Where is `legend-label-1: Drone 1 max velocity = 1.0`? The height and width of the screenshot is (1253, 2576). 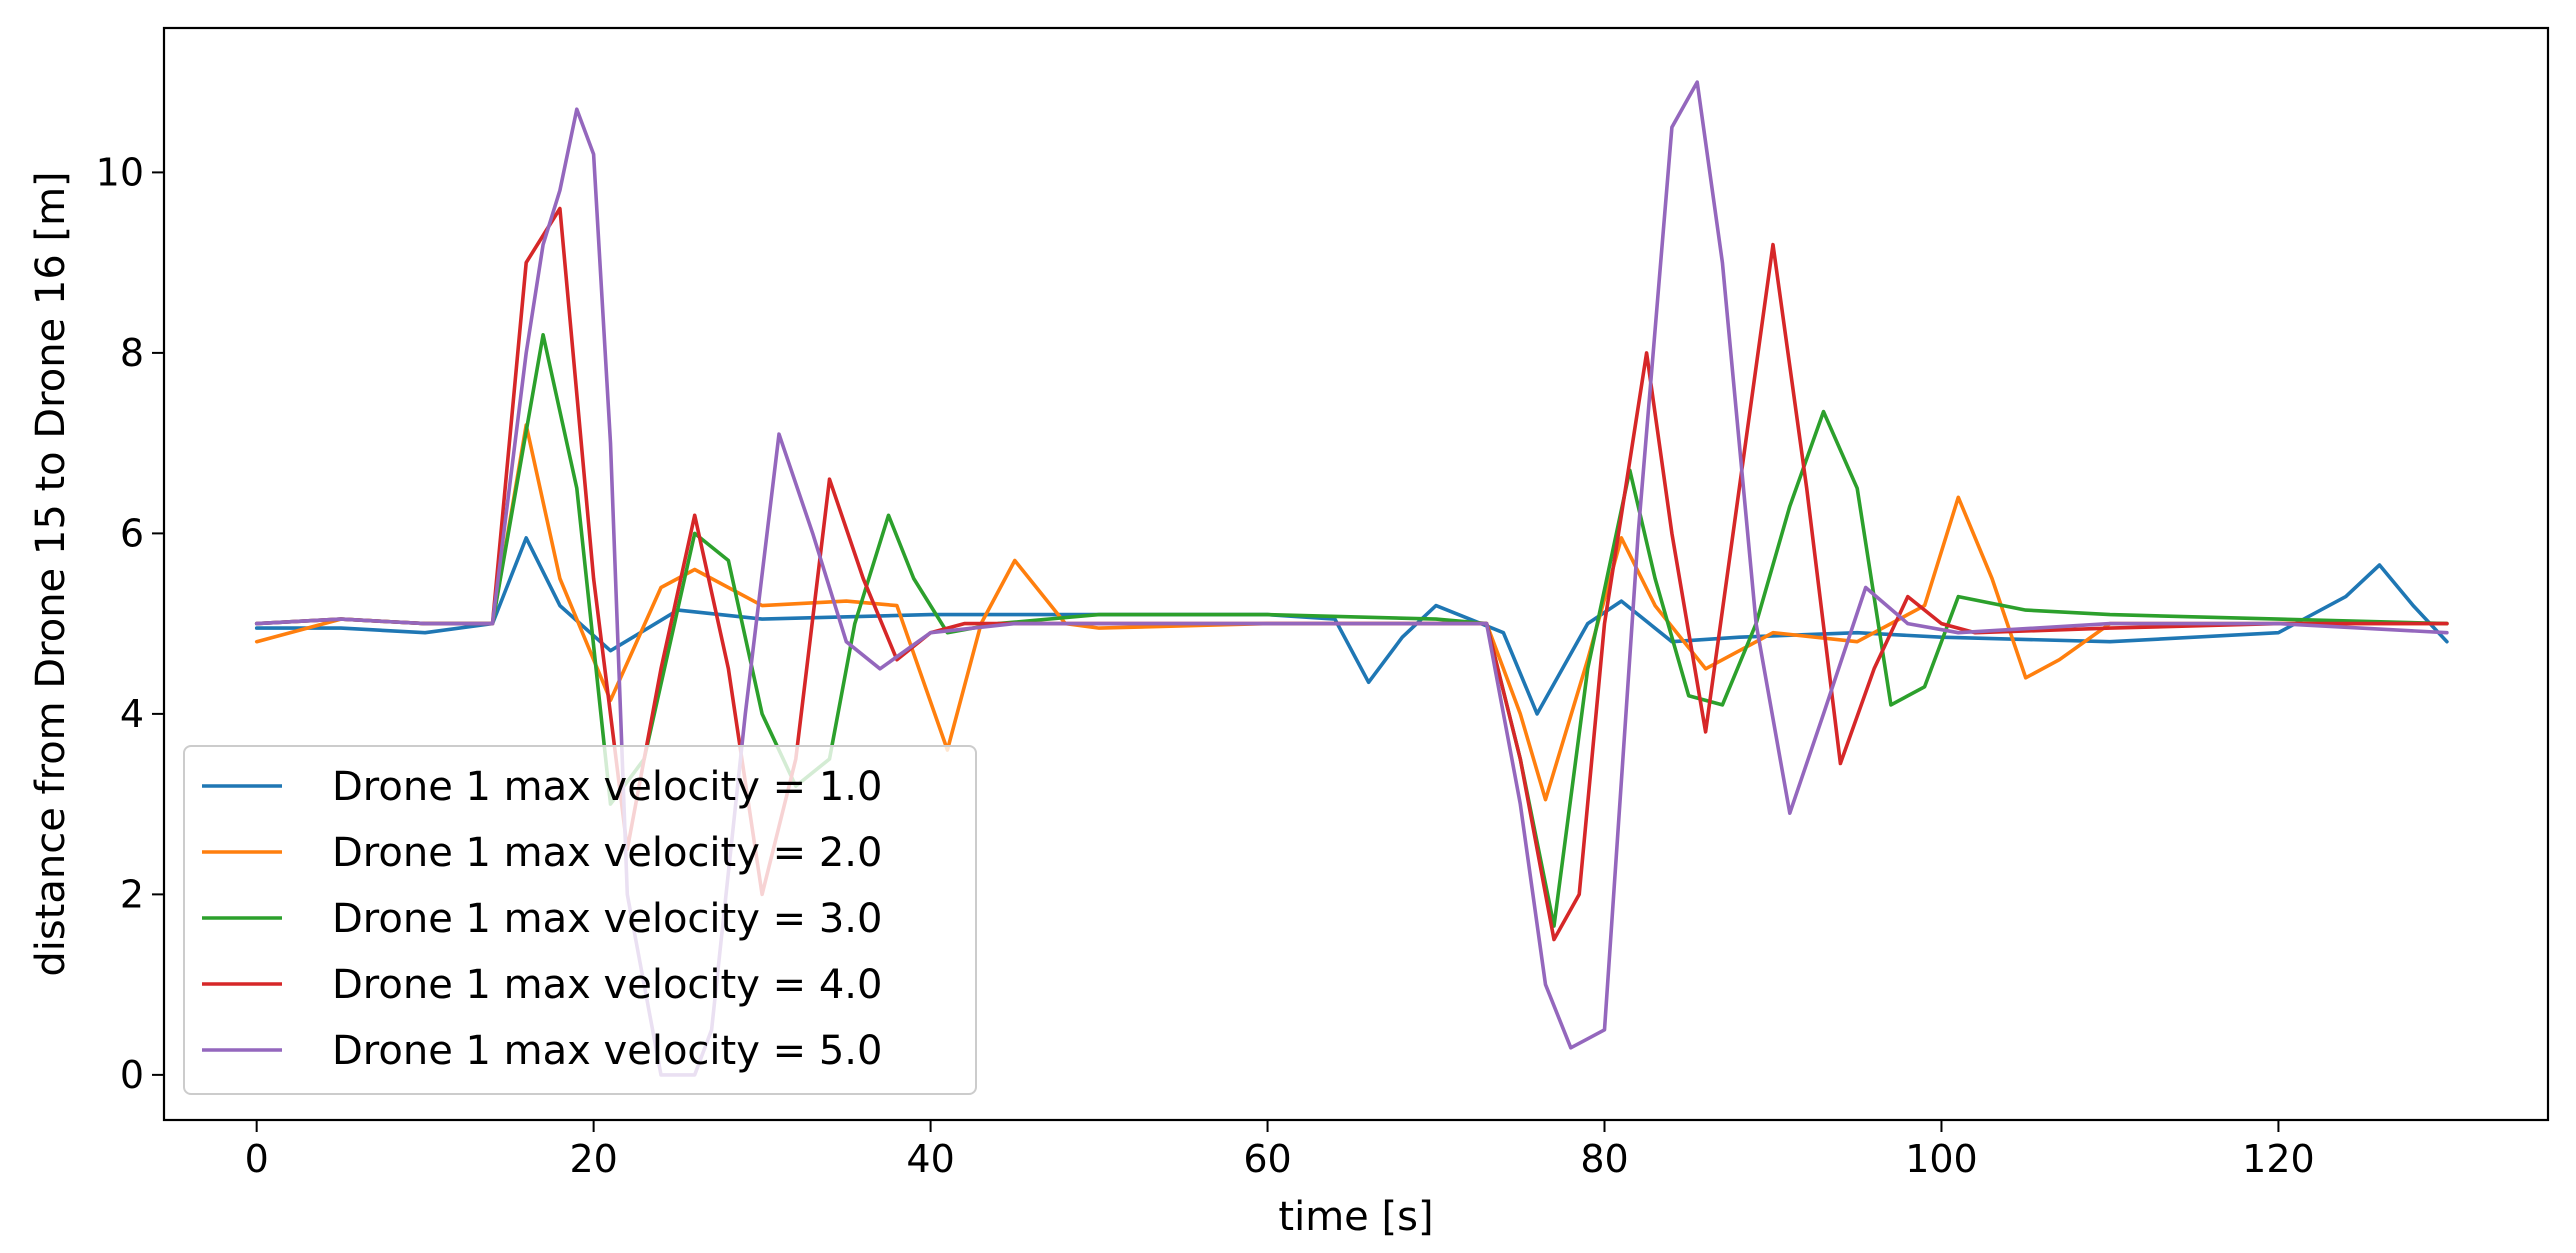 legend-label-1: Drone 1 max velocity = 1.0 is located at coordinates (607, 787).